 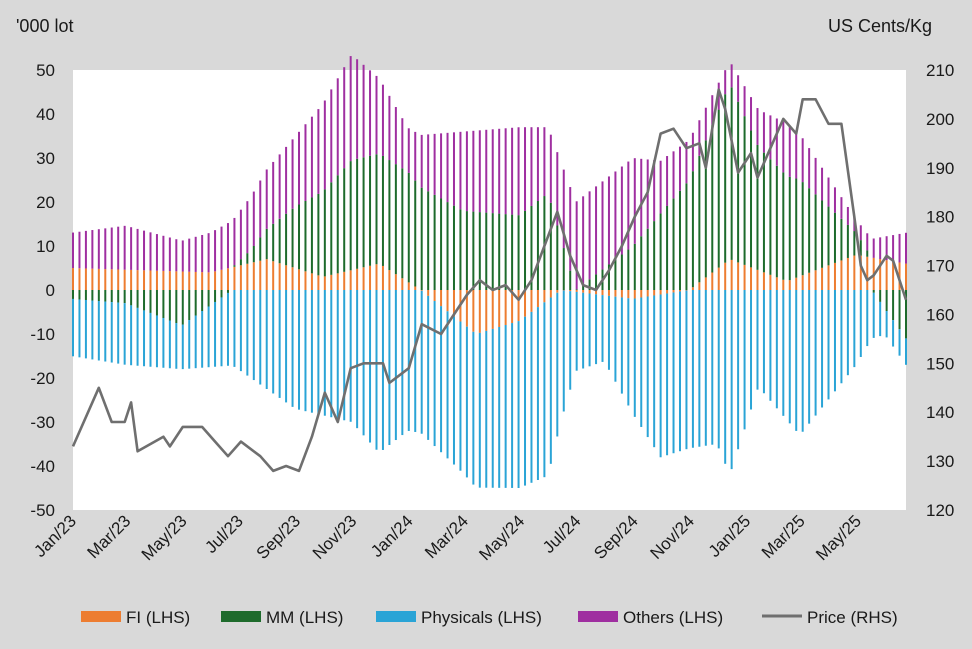 What do you see at coordinates (224, 534) in the screenshot?
I see `x-tick-label: Jul/23` at bounding box center [224, 534].